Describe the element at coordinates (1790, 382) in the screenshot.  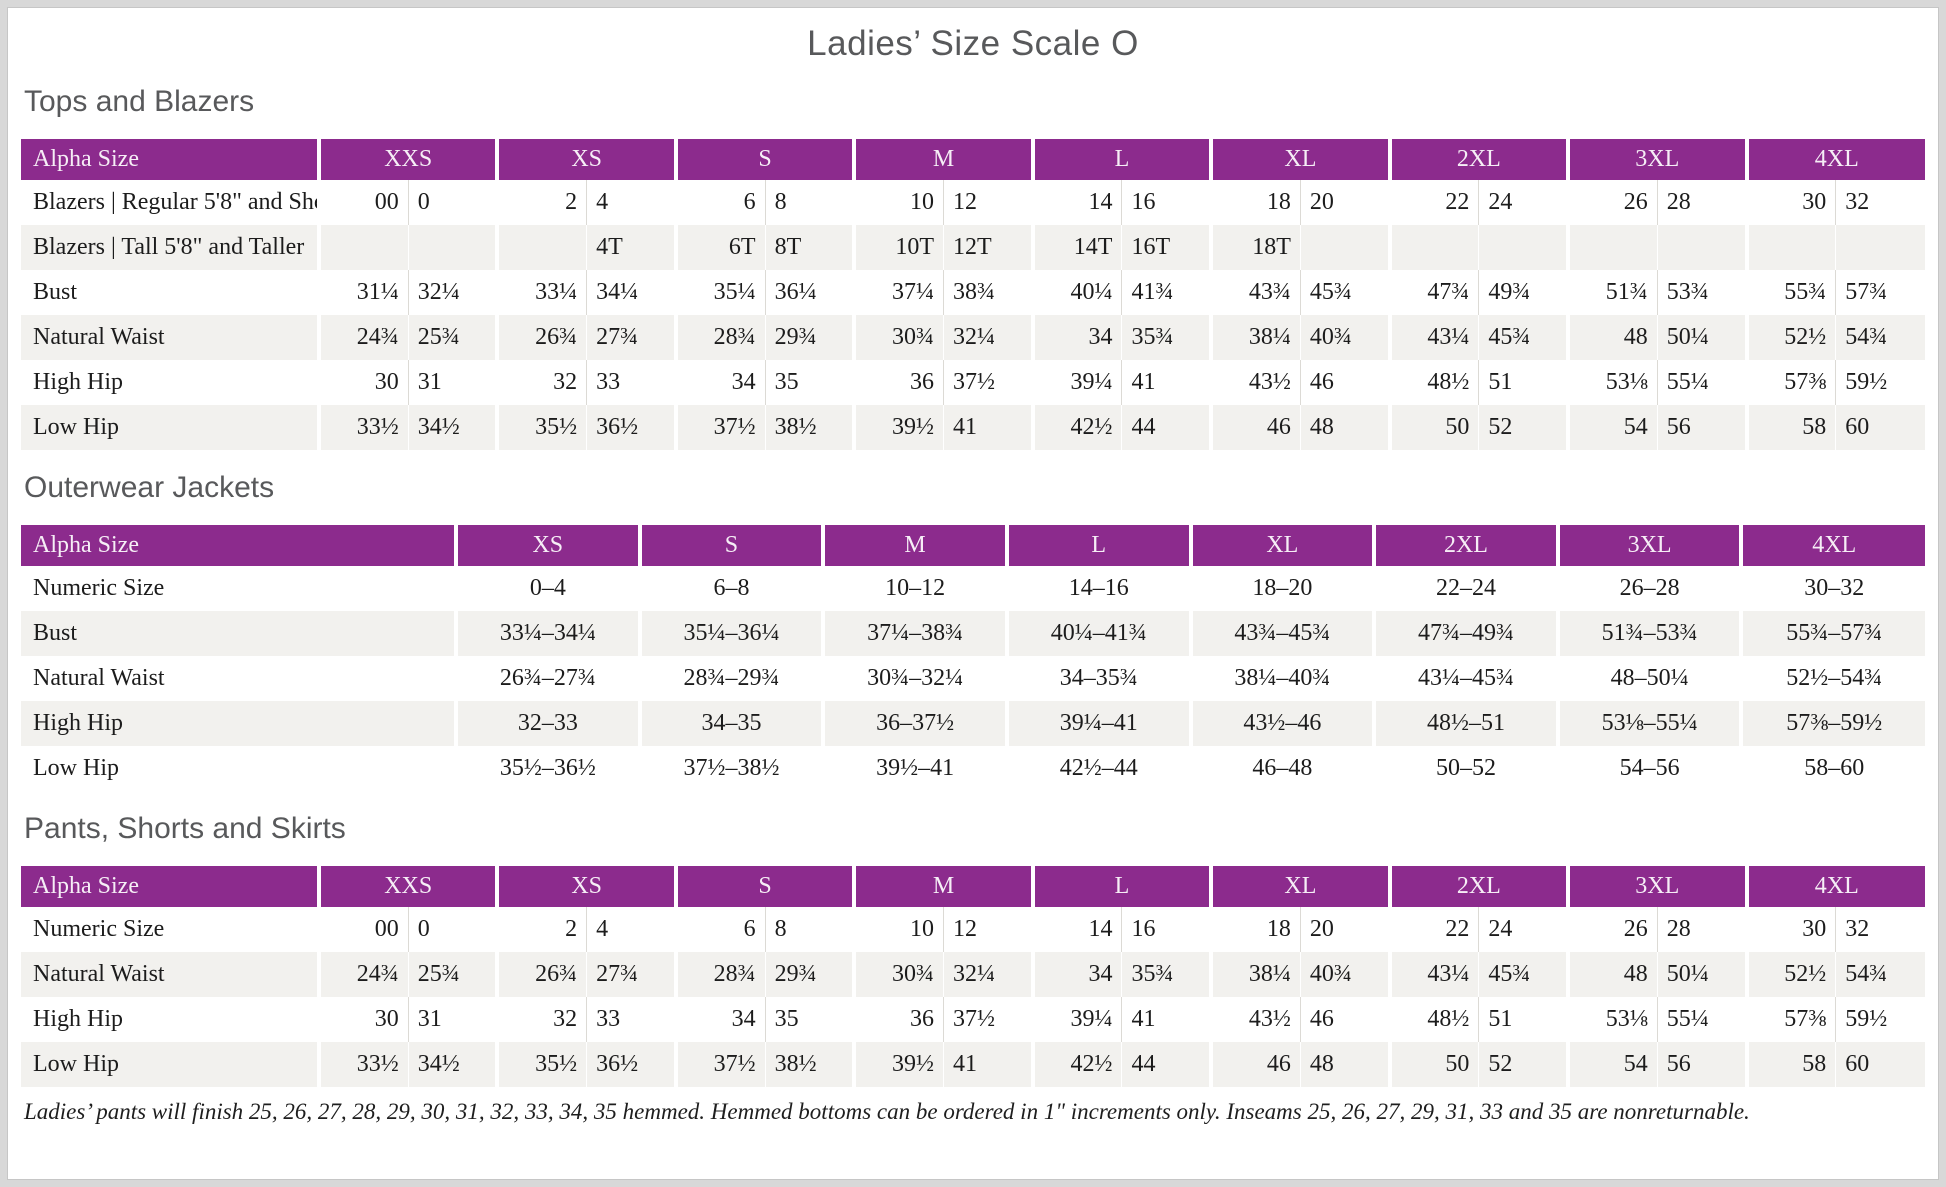
I see `size-value: 57⅜` at that location.